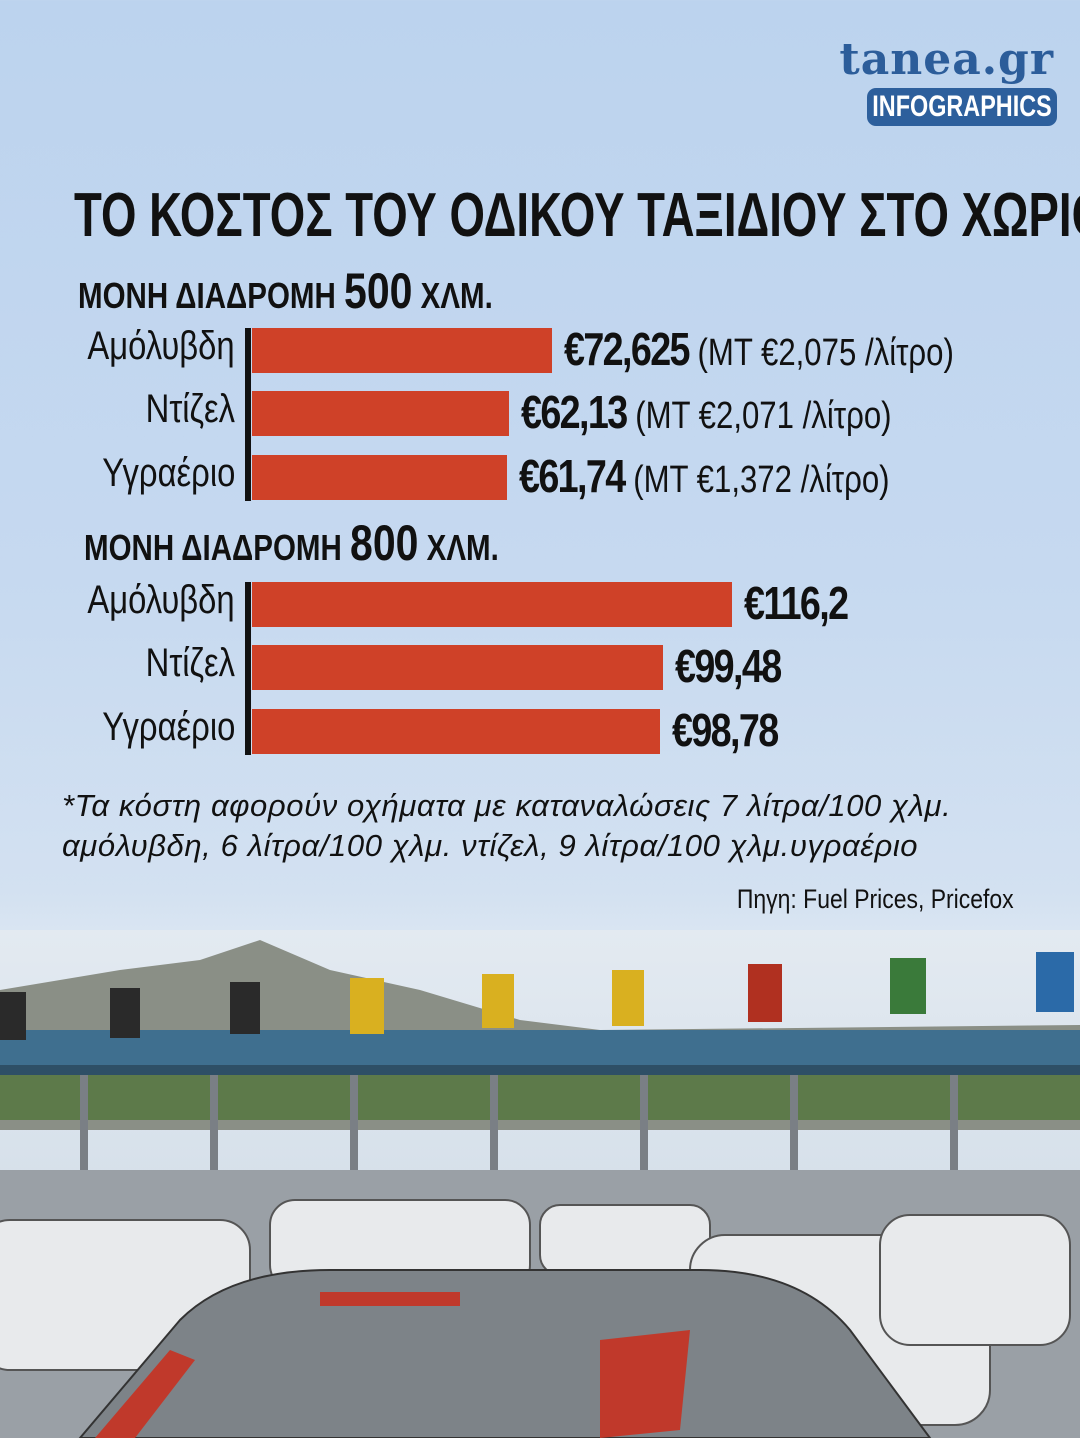 The image size is (1080, 1438). I want to click on value-label: €99,48, so click(728, 666).